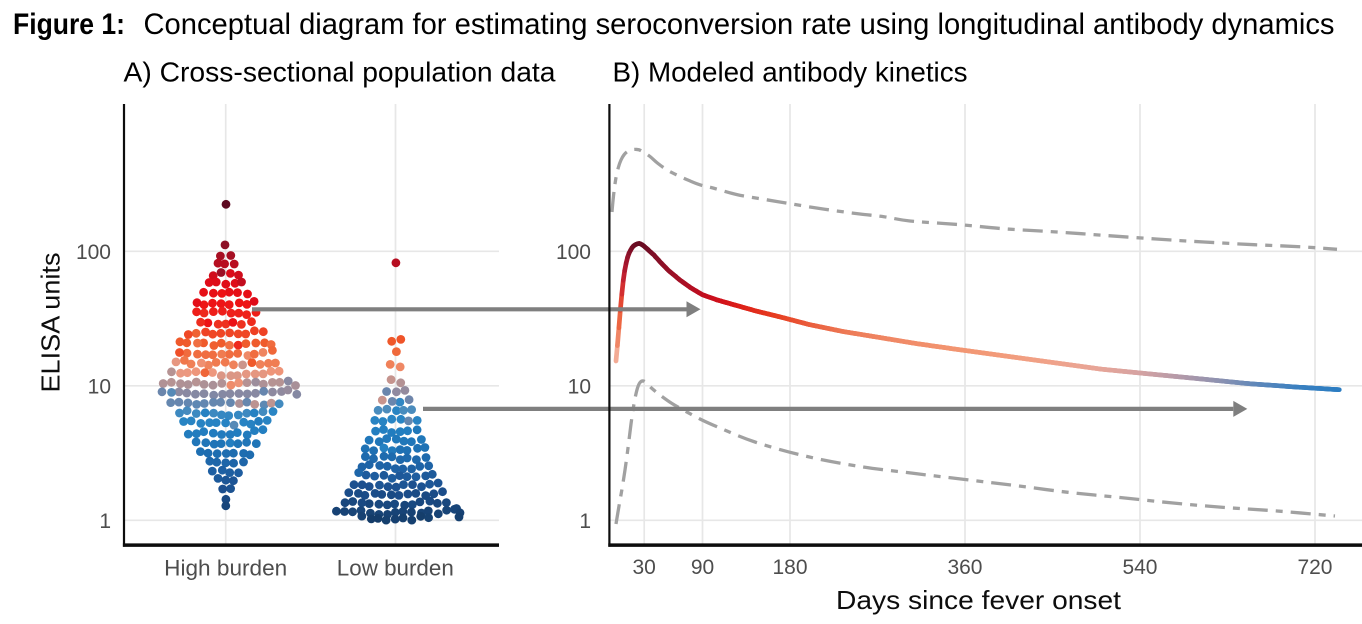  I want to click on svg-text: 360, so click(964, 567).